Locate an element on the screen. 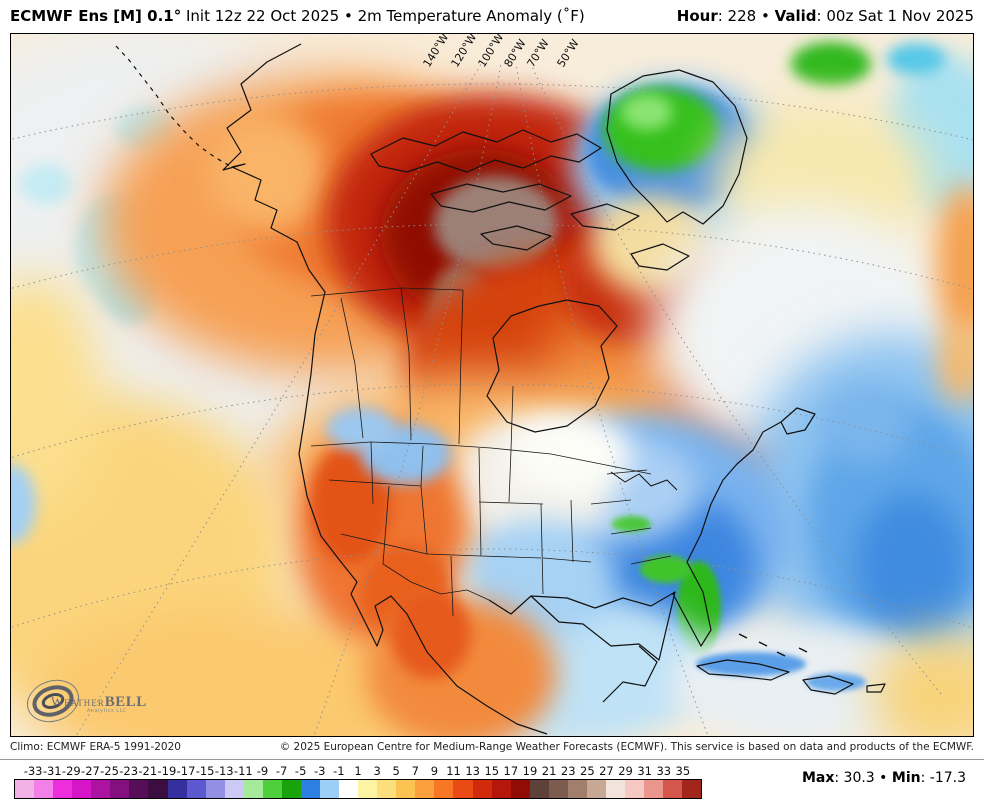 The height and width of the screenshot is (808, 984). colorbar-tick: 13 is located at coordinates (472, 771).